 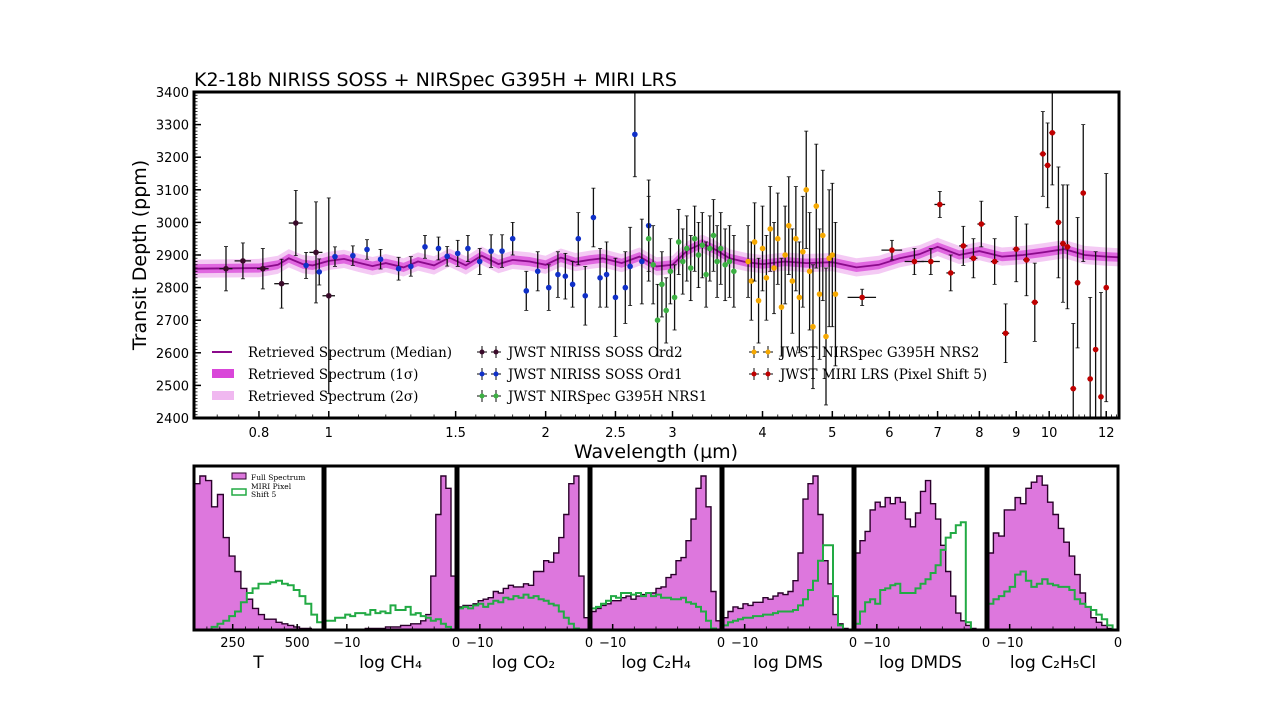 I want to click on x-tick-label: 2, so click(x=546, y=433).